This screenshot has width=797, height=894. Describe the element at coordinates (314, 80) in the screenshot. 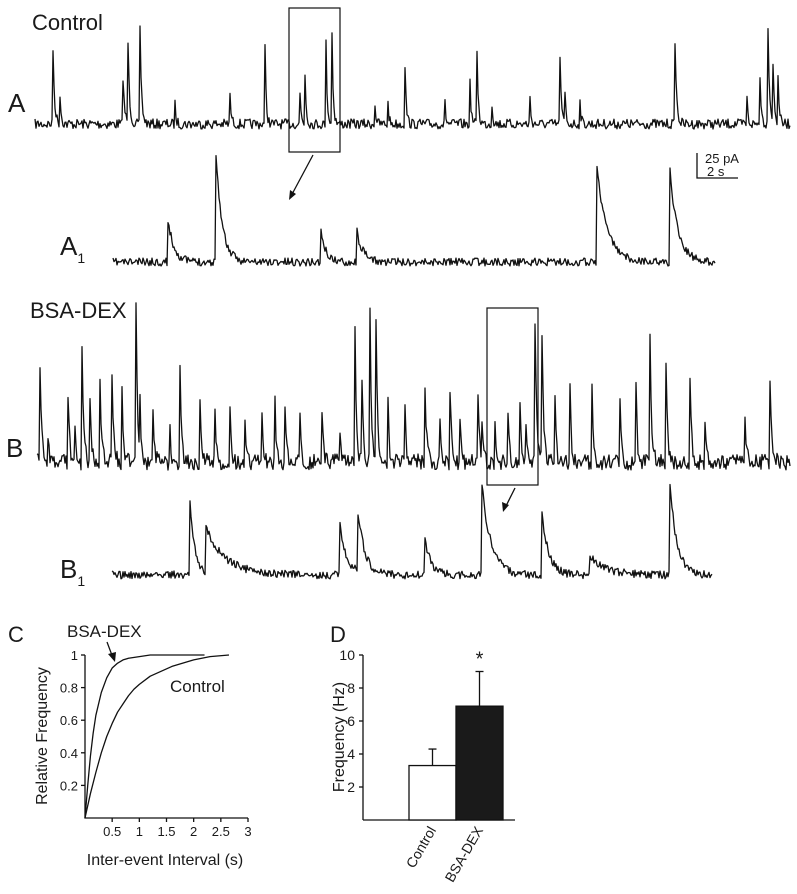

I see `zoom-box-a` at that location.